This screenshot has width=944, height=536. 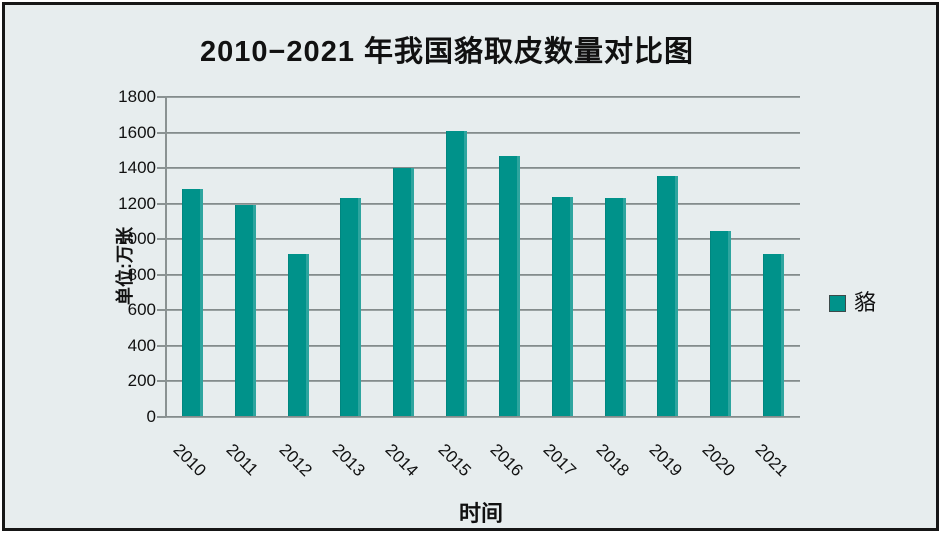 What do you see at coordinates (480, 513) in the screenshot?
I see `x-axis-title: 时间` at bounding box center [480, 513].